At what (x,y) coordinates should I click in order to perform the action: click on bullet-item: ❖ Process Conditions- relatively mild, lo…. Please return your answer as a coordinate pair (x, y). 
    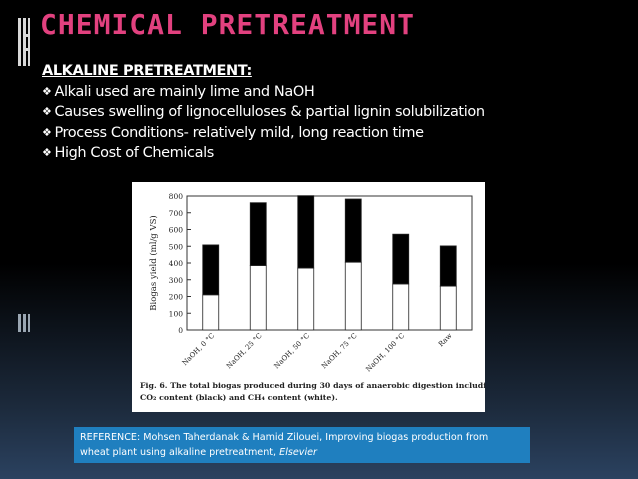
    Looking at the image, I should click on (233, 132).